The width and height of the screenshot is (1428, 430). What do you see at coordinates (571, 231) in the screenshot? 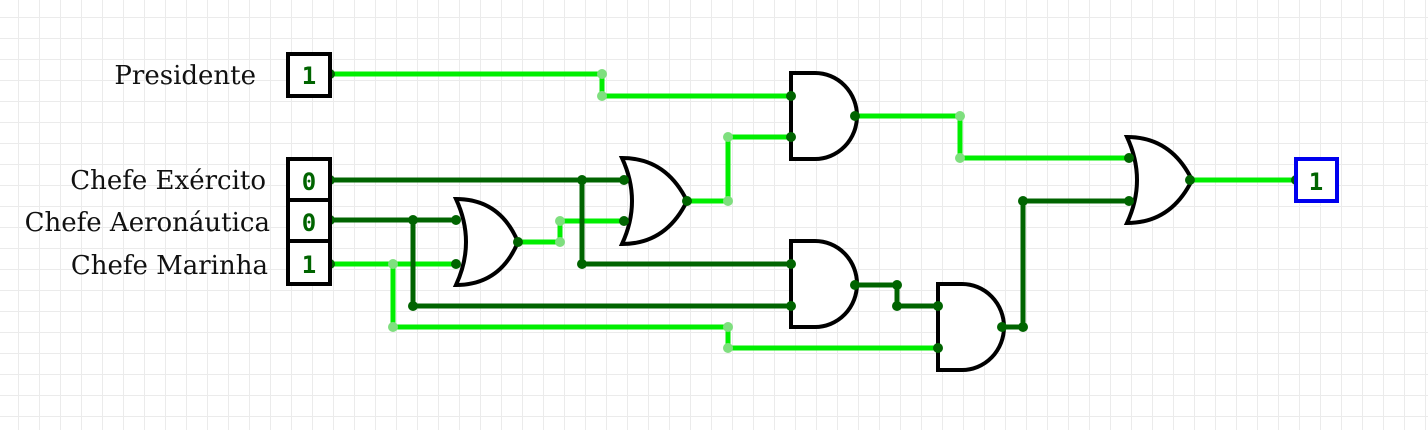
I see `wire-or1-to-or2` at bounding box center [571, 231].